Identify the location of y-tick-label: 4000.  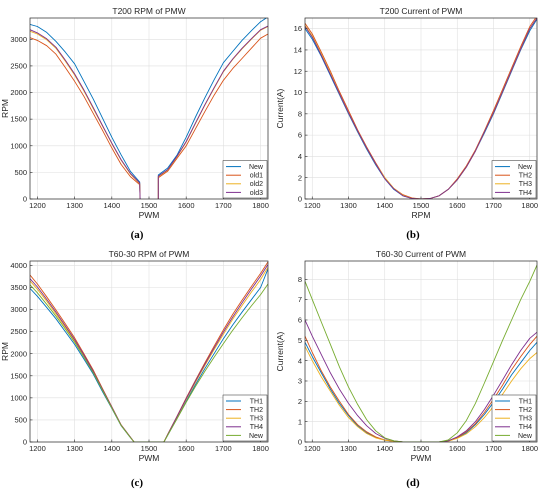
(18, 265).